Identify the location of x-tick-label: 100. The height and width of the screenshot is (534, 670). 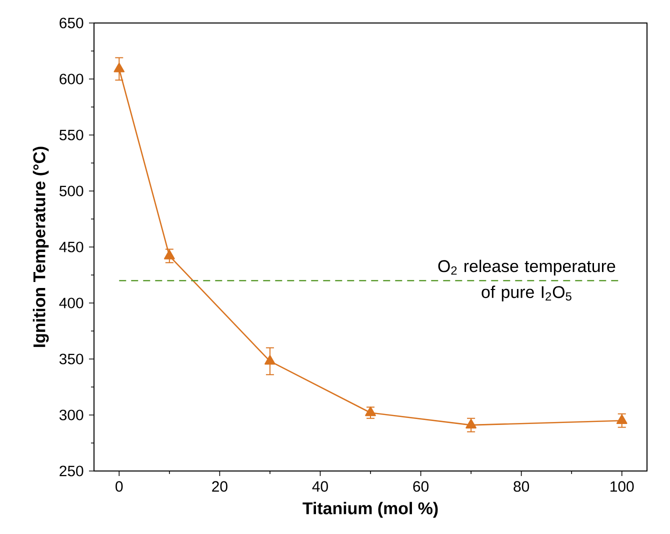
(622, 486).